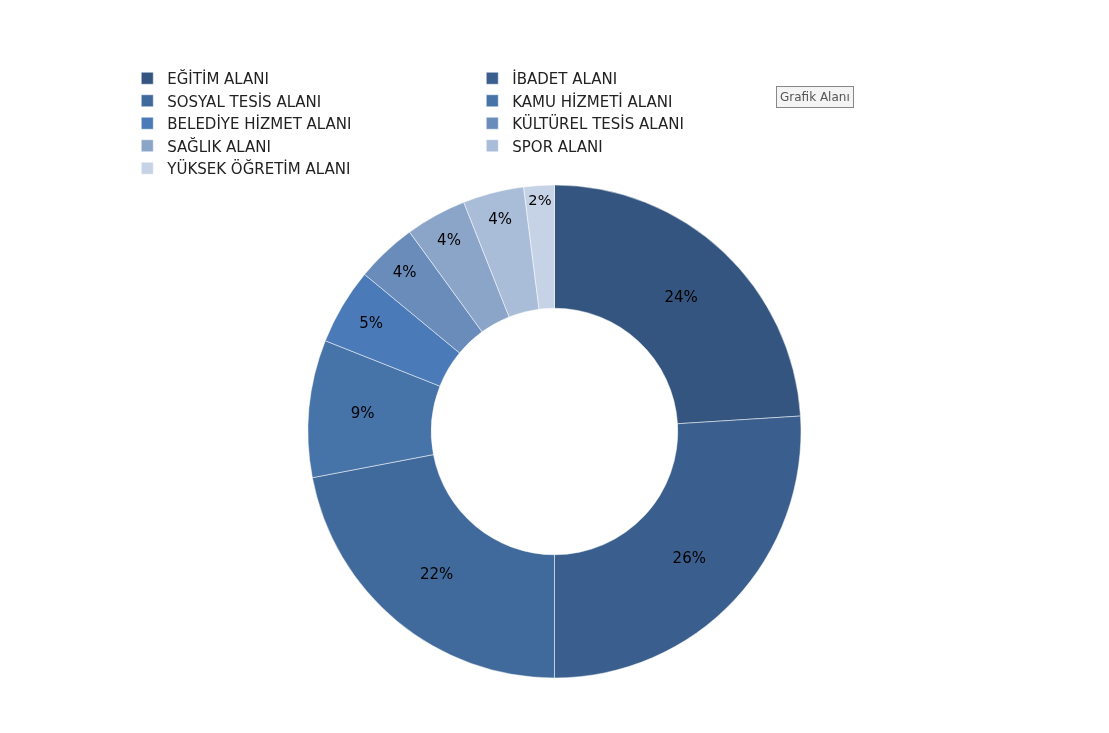 The height and width of the screenshot is (733, 1109). Describe the element at coordinates (815, 97) in the screenshot. I see `text: Grafik Alanı` at that location.